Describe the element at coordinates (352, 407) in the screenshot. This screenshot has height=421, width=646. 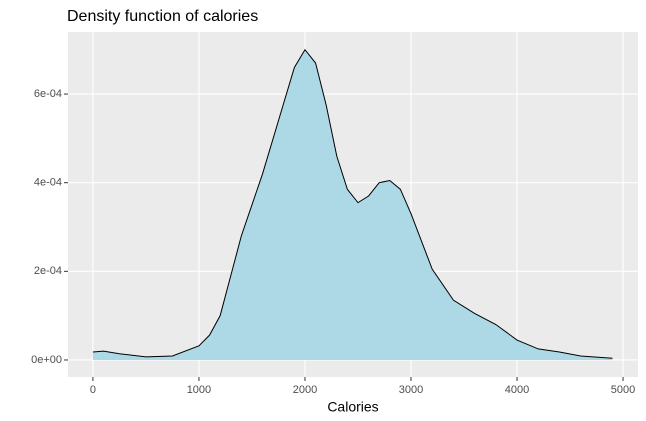
I see `x-axis-label: Calories` at that location.